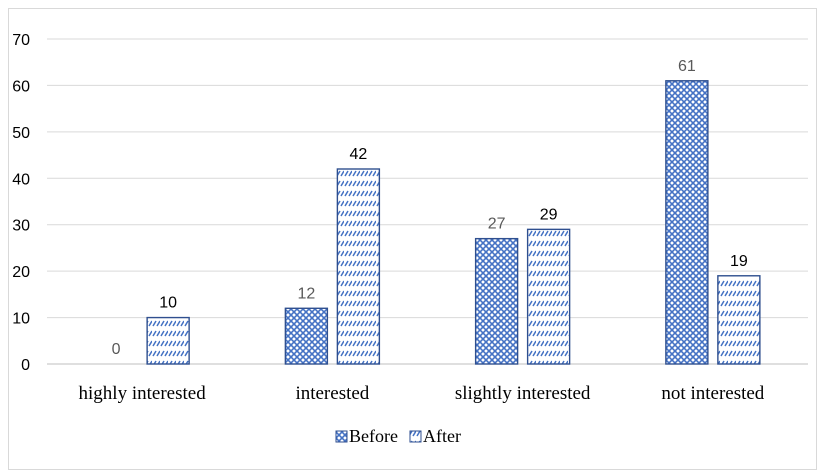 Image resolution: width=823 pixels, height=474 pixels. Describe the element at coordinates (21, 86) in the screenshot. I see `y-tick-label: 60` at that location.